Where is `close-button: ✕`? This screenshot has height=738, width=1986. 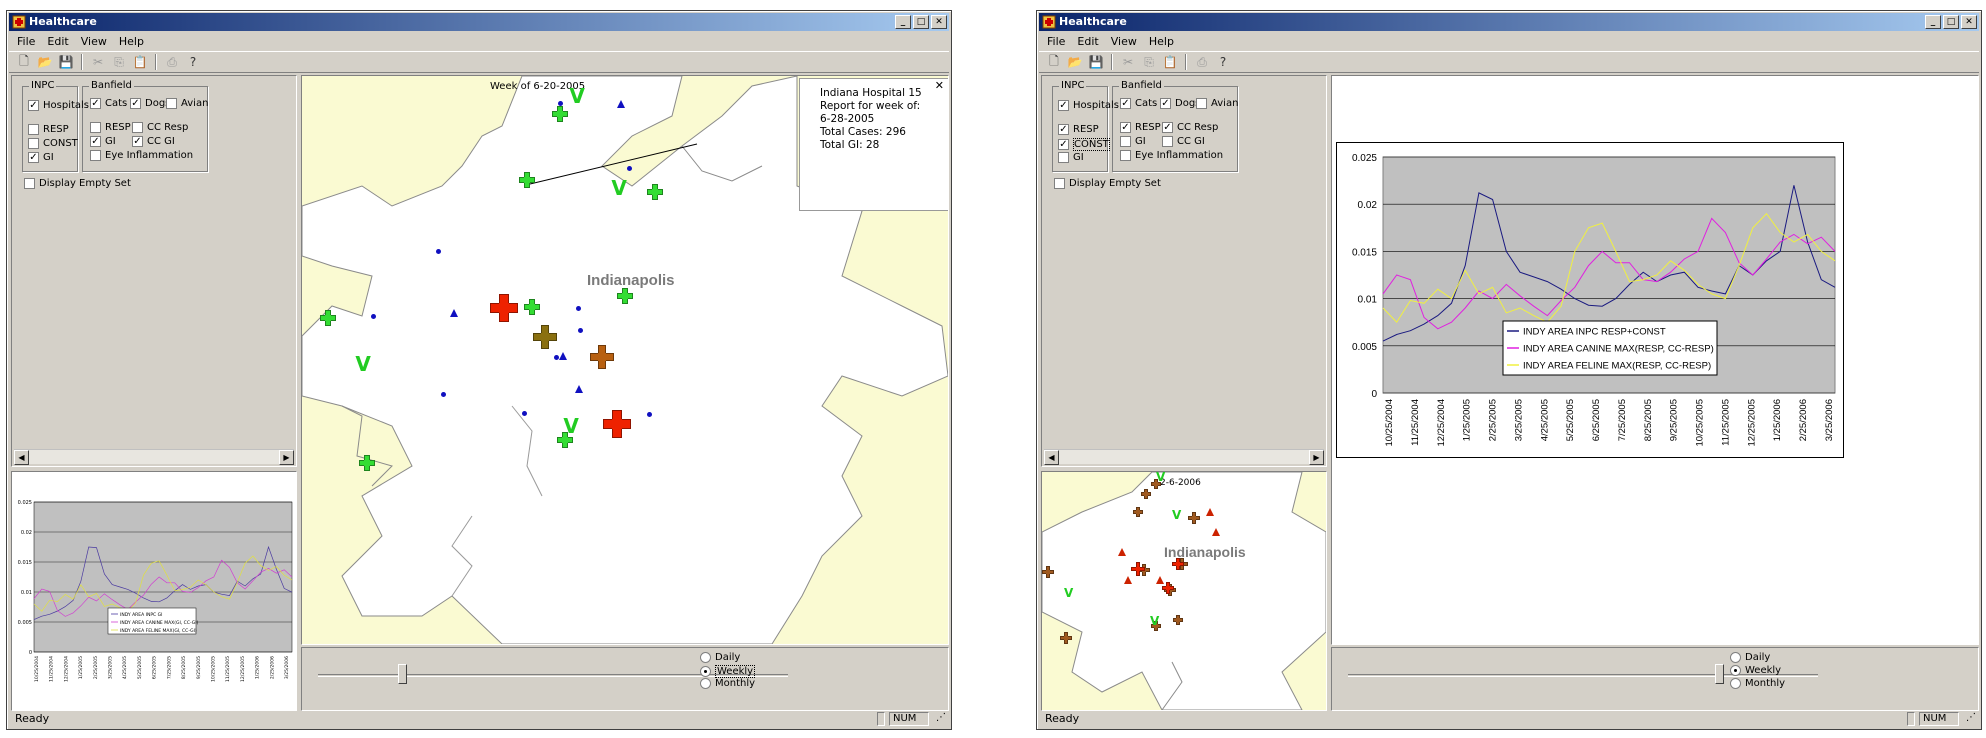
close-button: ✕ is located at coordinates (939, 22).